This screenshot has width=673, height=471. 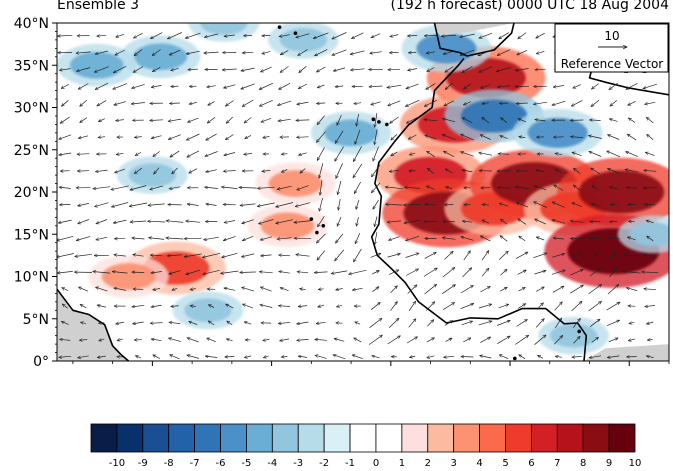 I want to click on colorbar-tick-label: -3, so click(x=298, y=463).